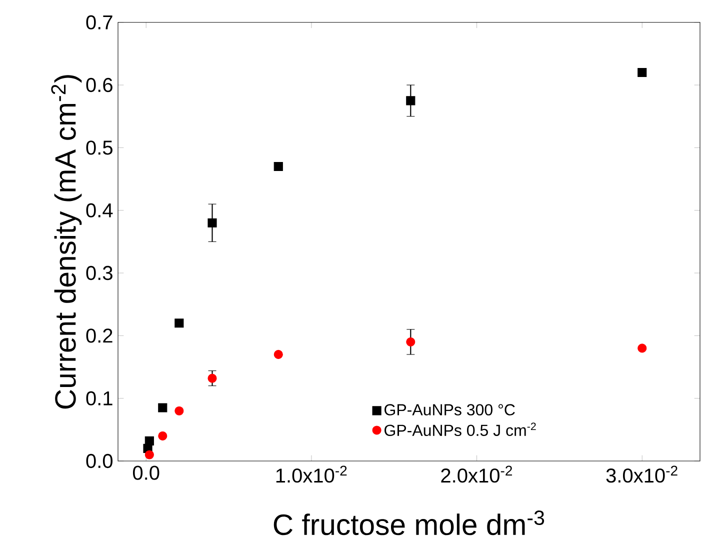  I want to click on y-tick-label: 0.5, so click(99, 147).